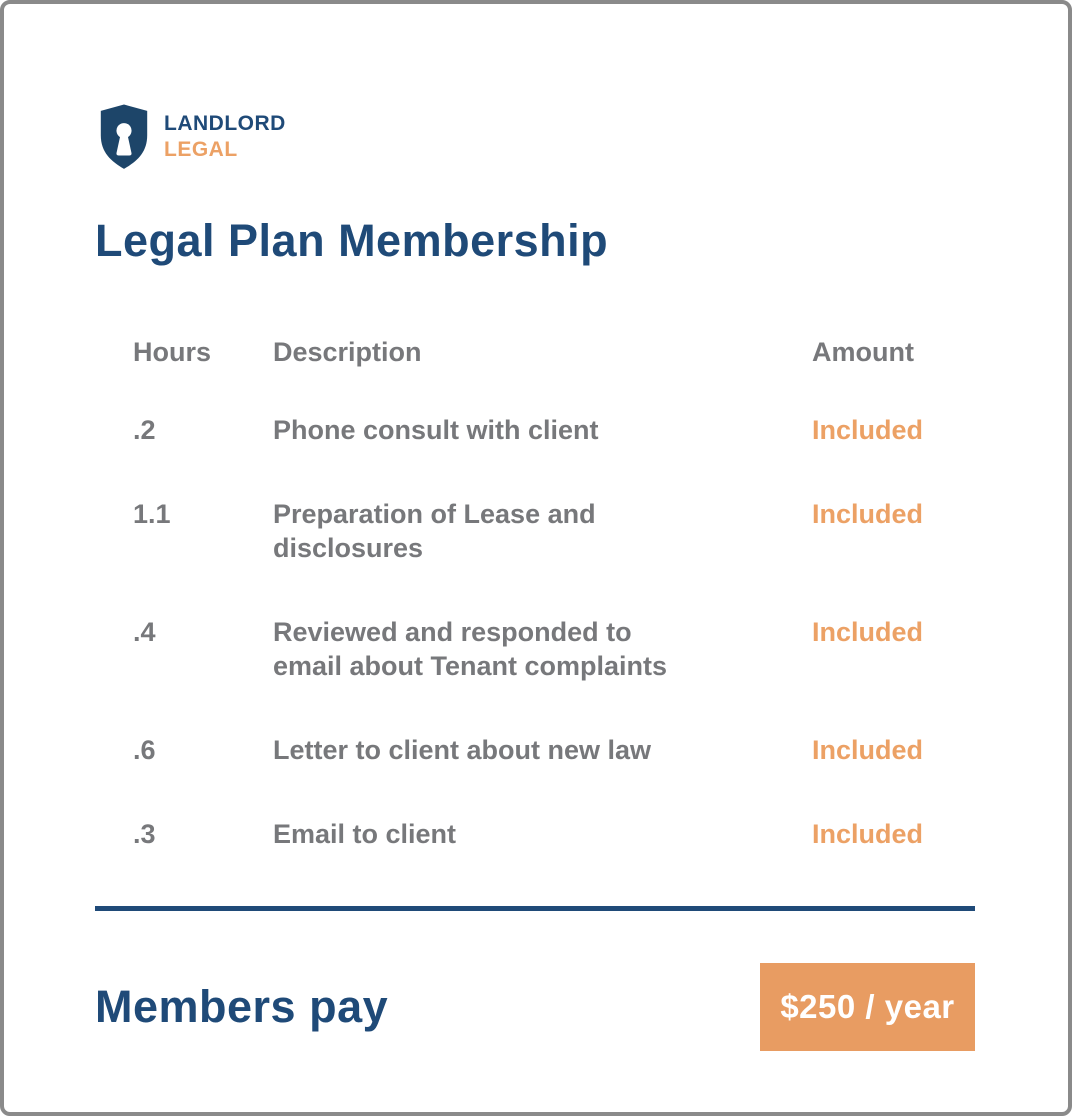 The width and height of the screenshot is (1072, 1116). What do you see at coordinates (152, 514) in the screenshot?
I see `hours-cell: 1.1` at bounding box center [152, 514].